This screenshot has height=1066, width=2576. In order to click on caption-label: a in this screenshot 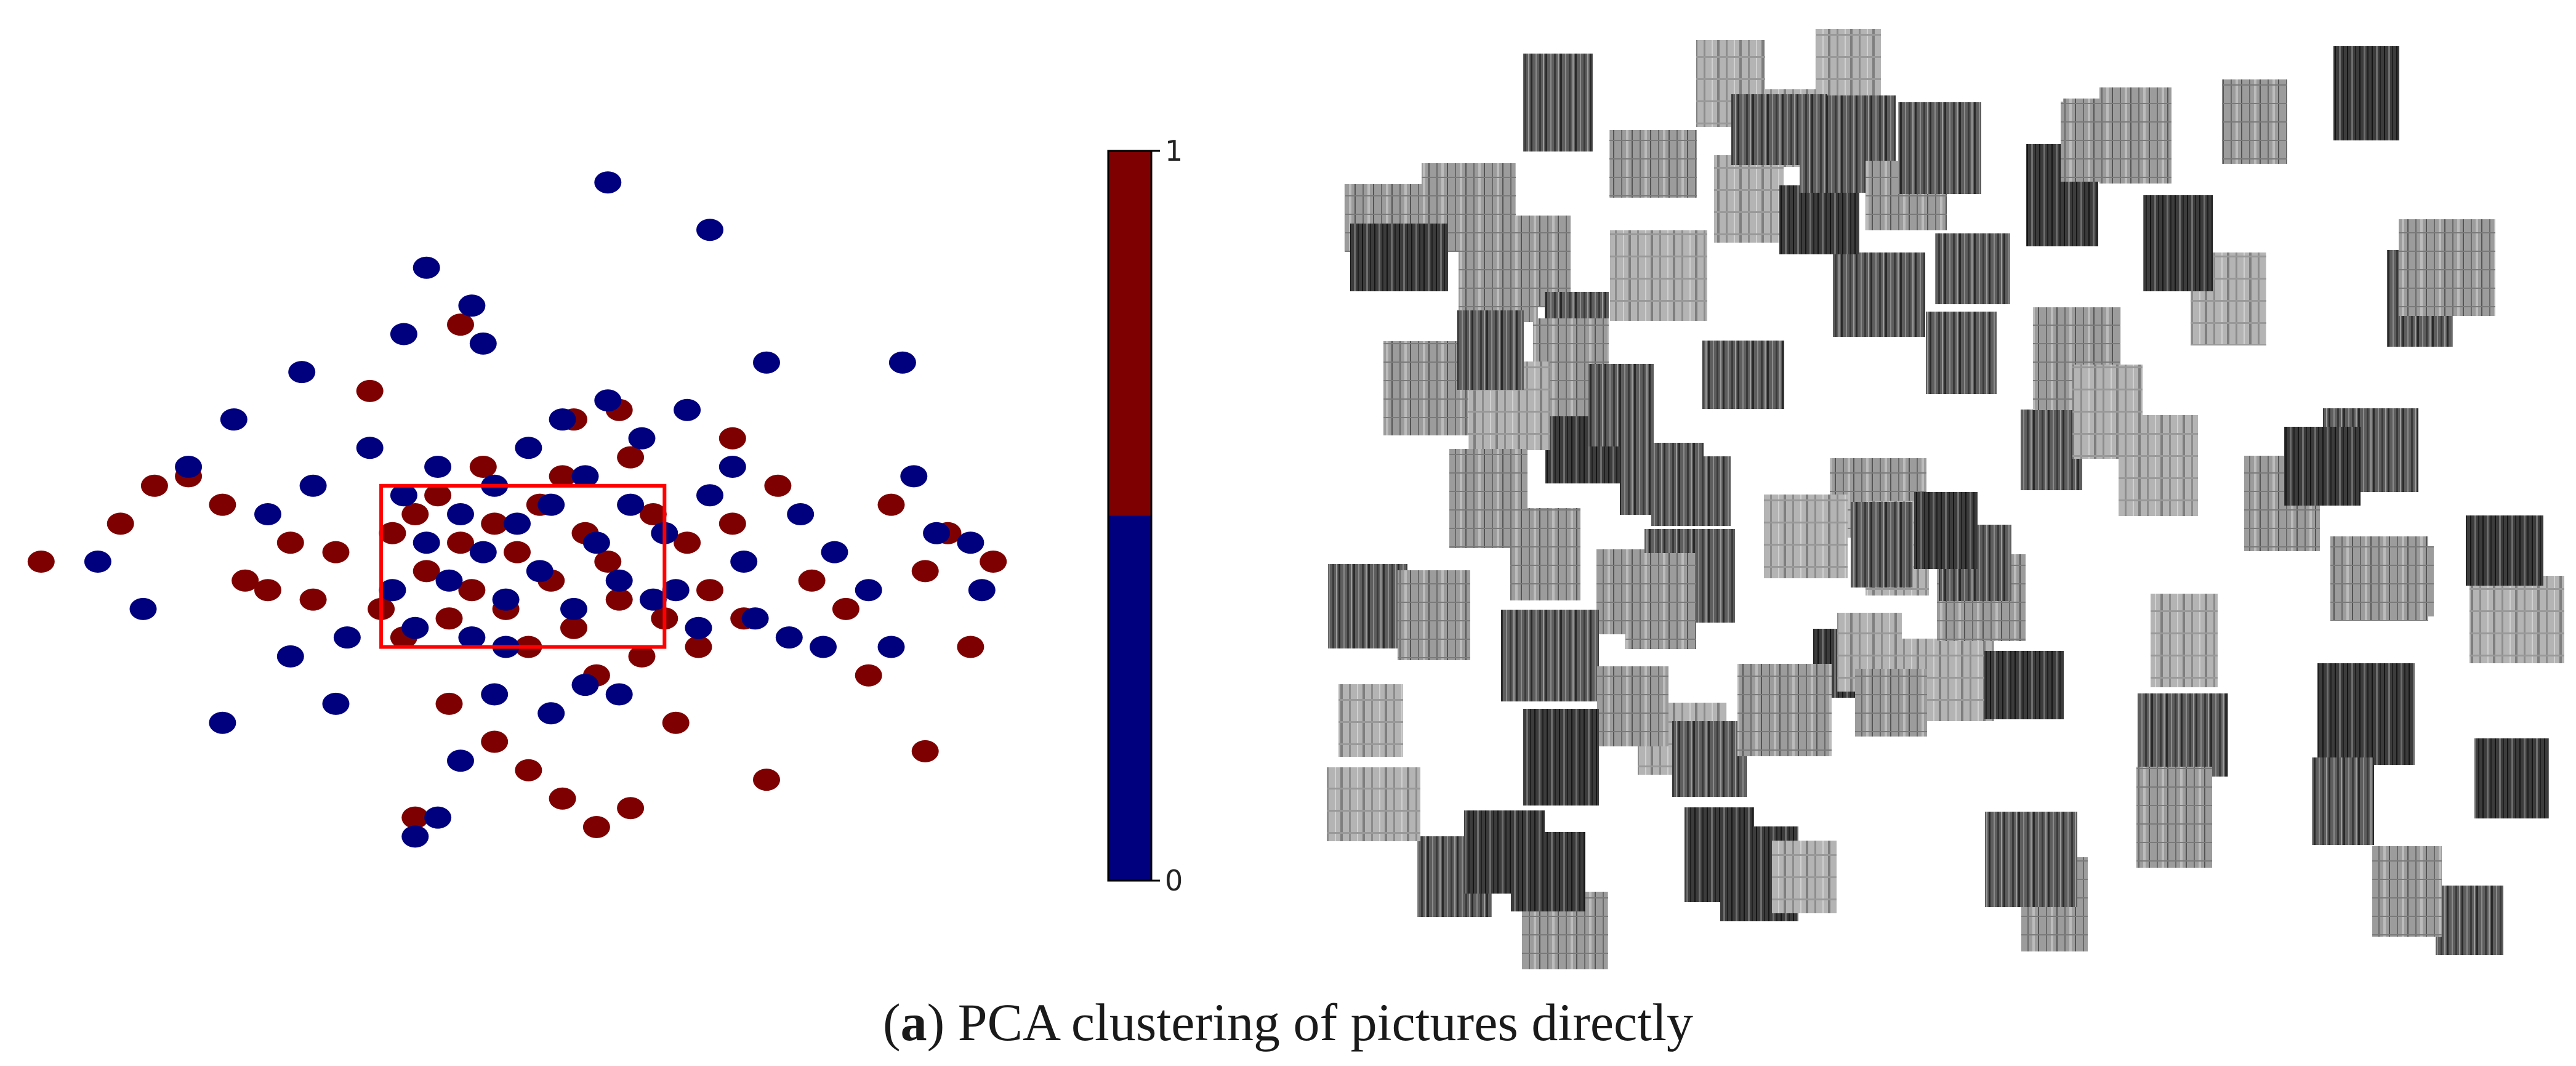, I will do `click(913, 1022)`.